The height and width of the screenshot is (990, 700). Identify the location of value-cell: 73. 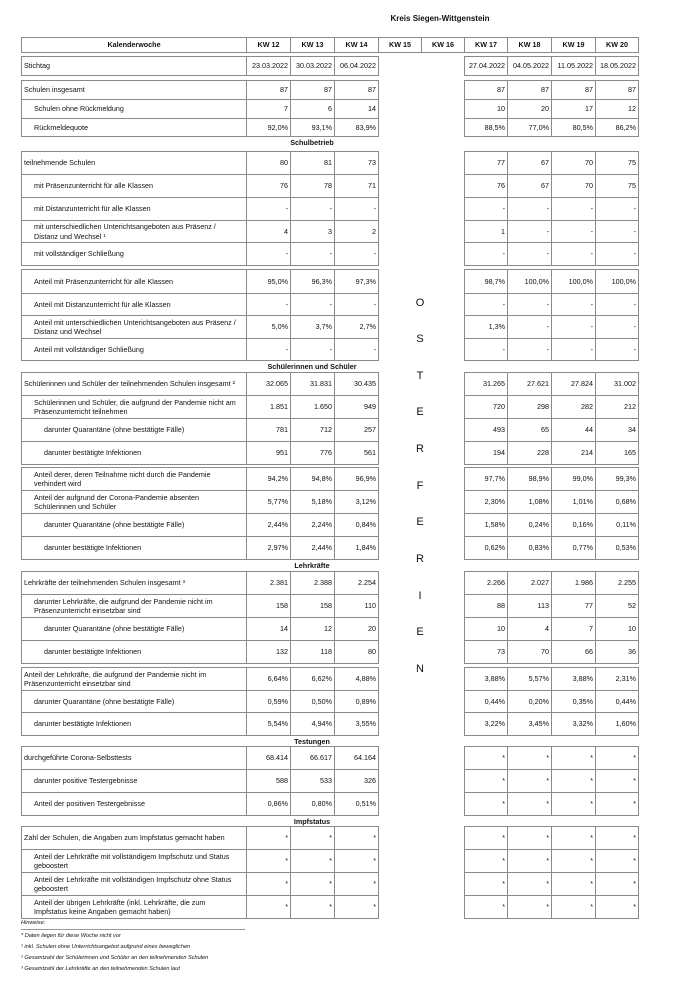
(356, 163).